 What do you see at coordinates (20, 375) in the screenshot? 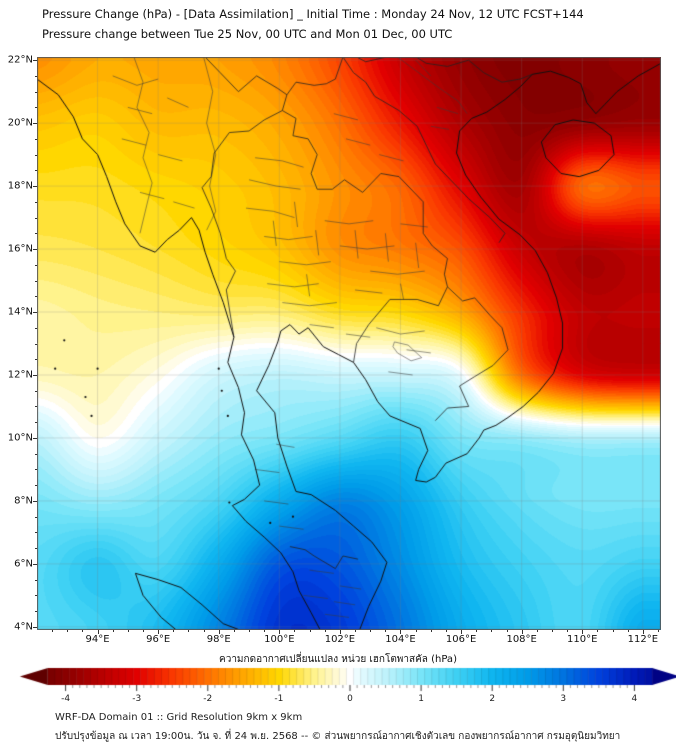
I see `y-axis-label: 12°N` at bounding box center [20, 375].